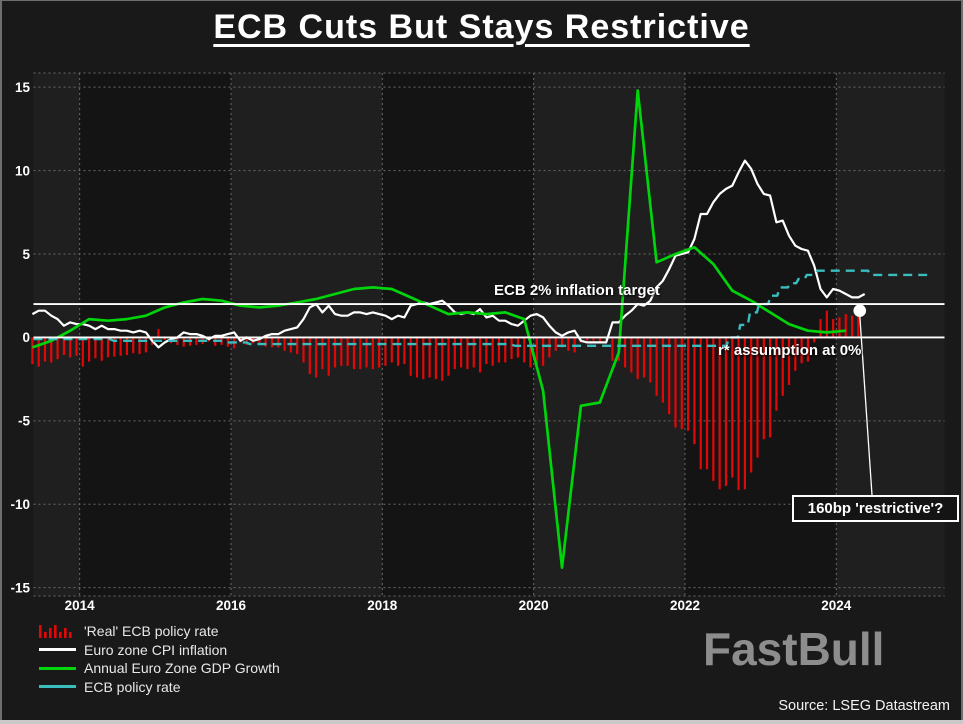  Describe the element at coordinates (26, 337) in the screenshot. I see `y-tick-label: 0` at that location.